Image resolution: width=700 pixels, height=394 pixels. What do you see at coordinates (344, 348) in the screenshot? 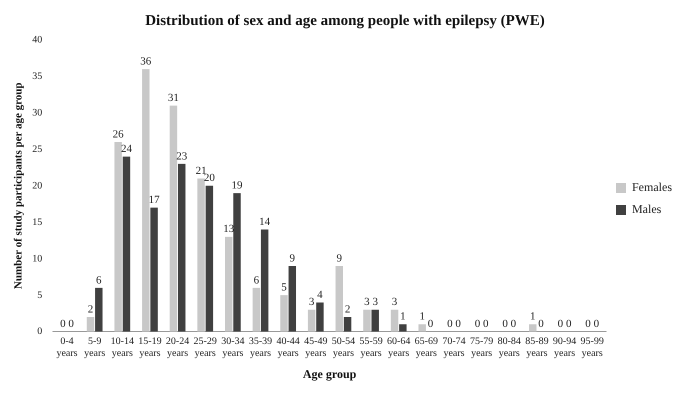
I see `x-tick-label: 50-54 years` at bounding box center [344, 348].